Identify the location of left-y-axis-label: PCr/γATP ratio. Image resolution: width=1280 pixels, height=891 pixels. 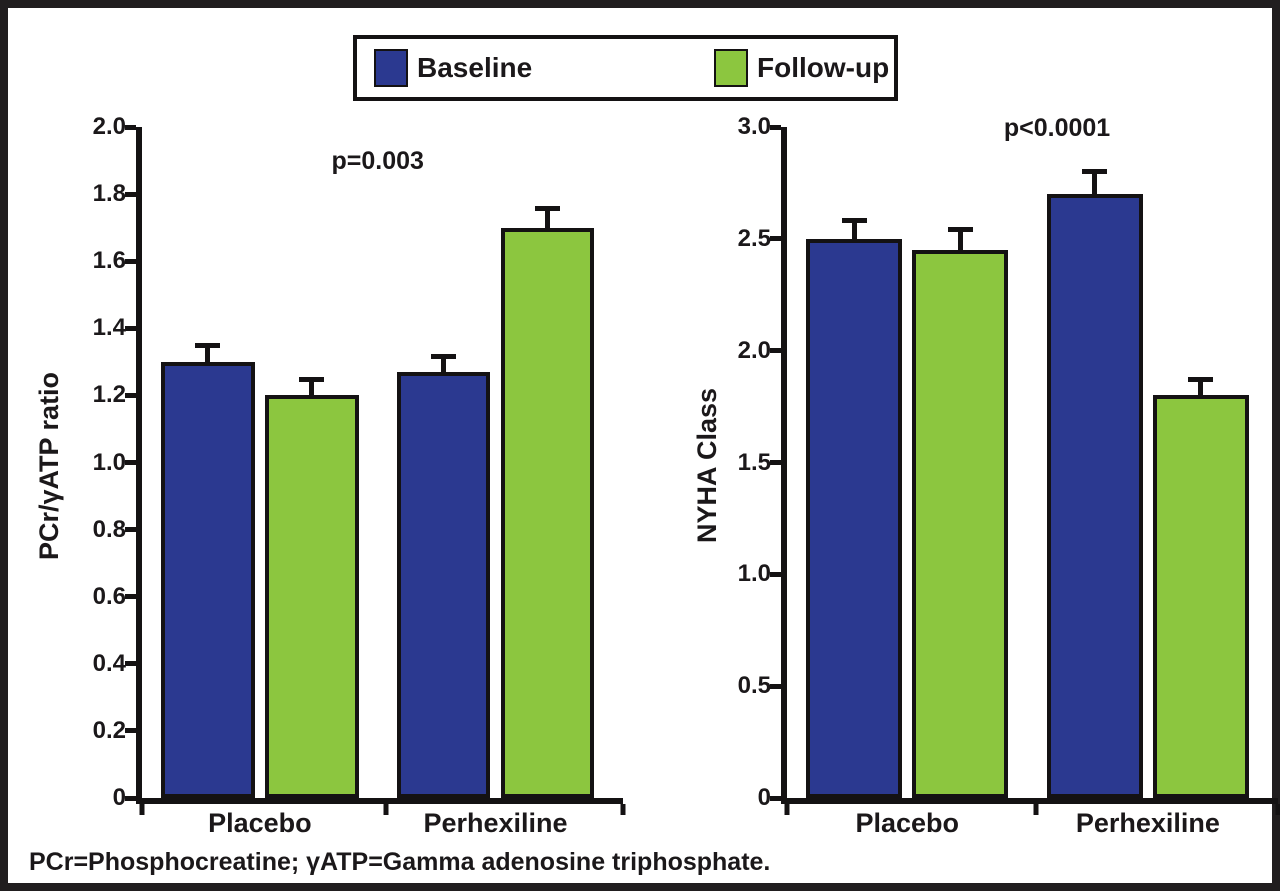
(49, 465).